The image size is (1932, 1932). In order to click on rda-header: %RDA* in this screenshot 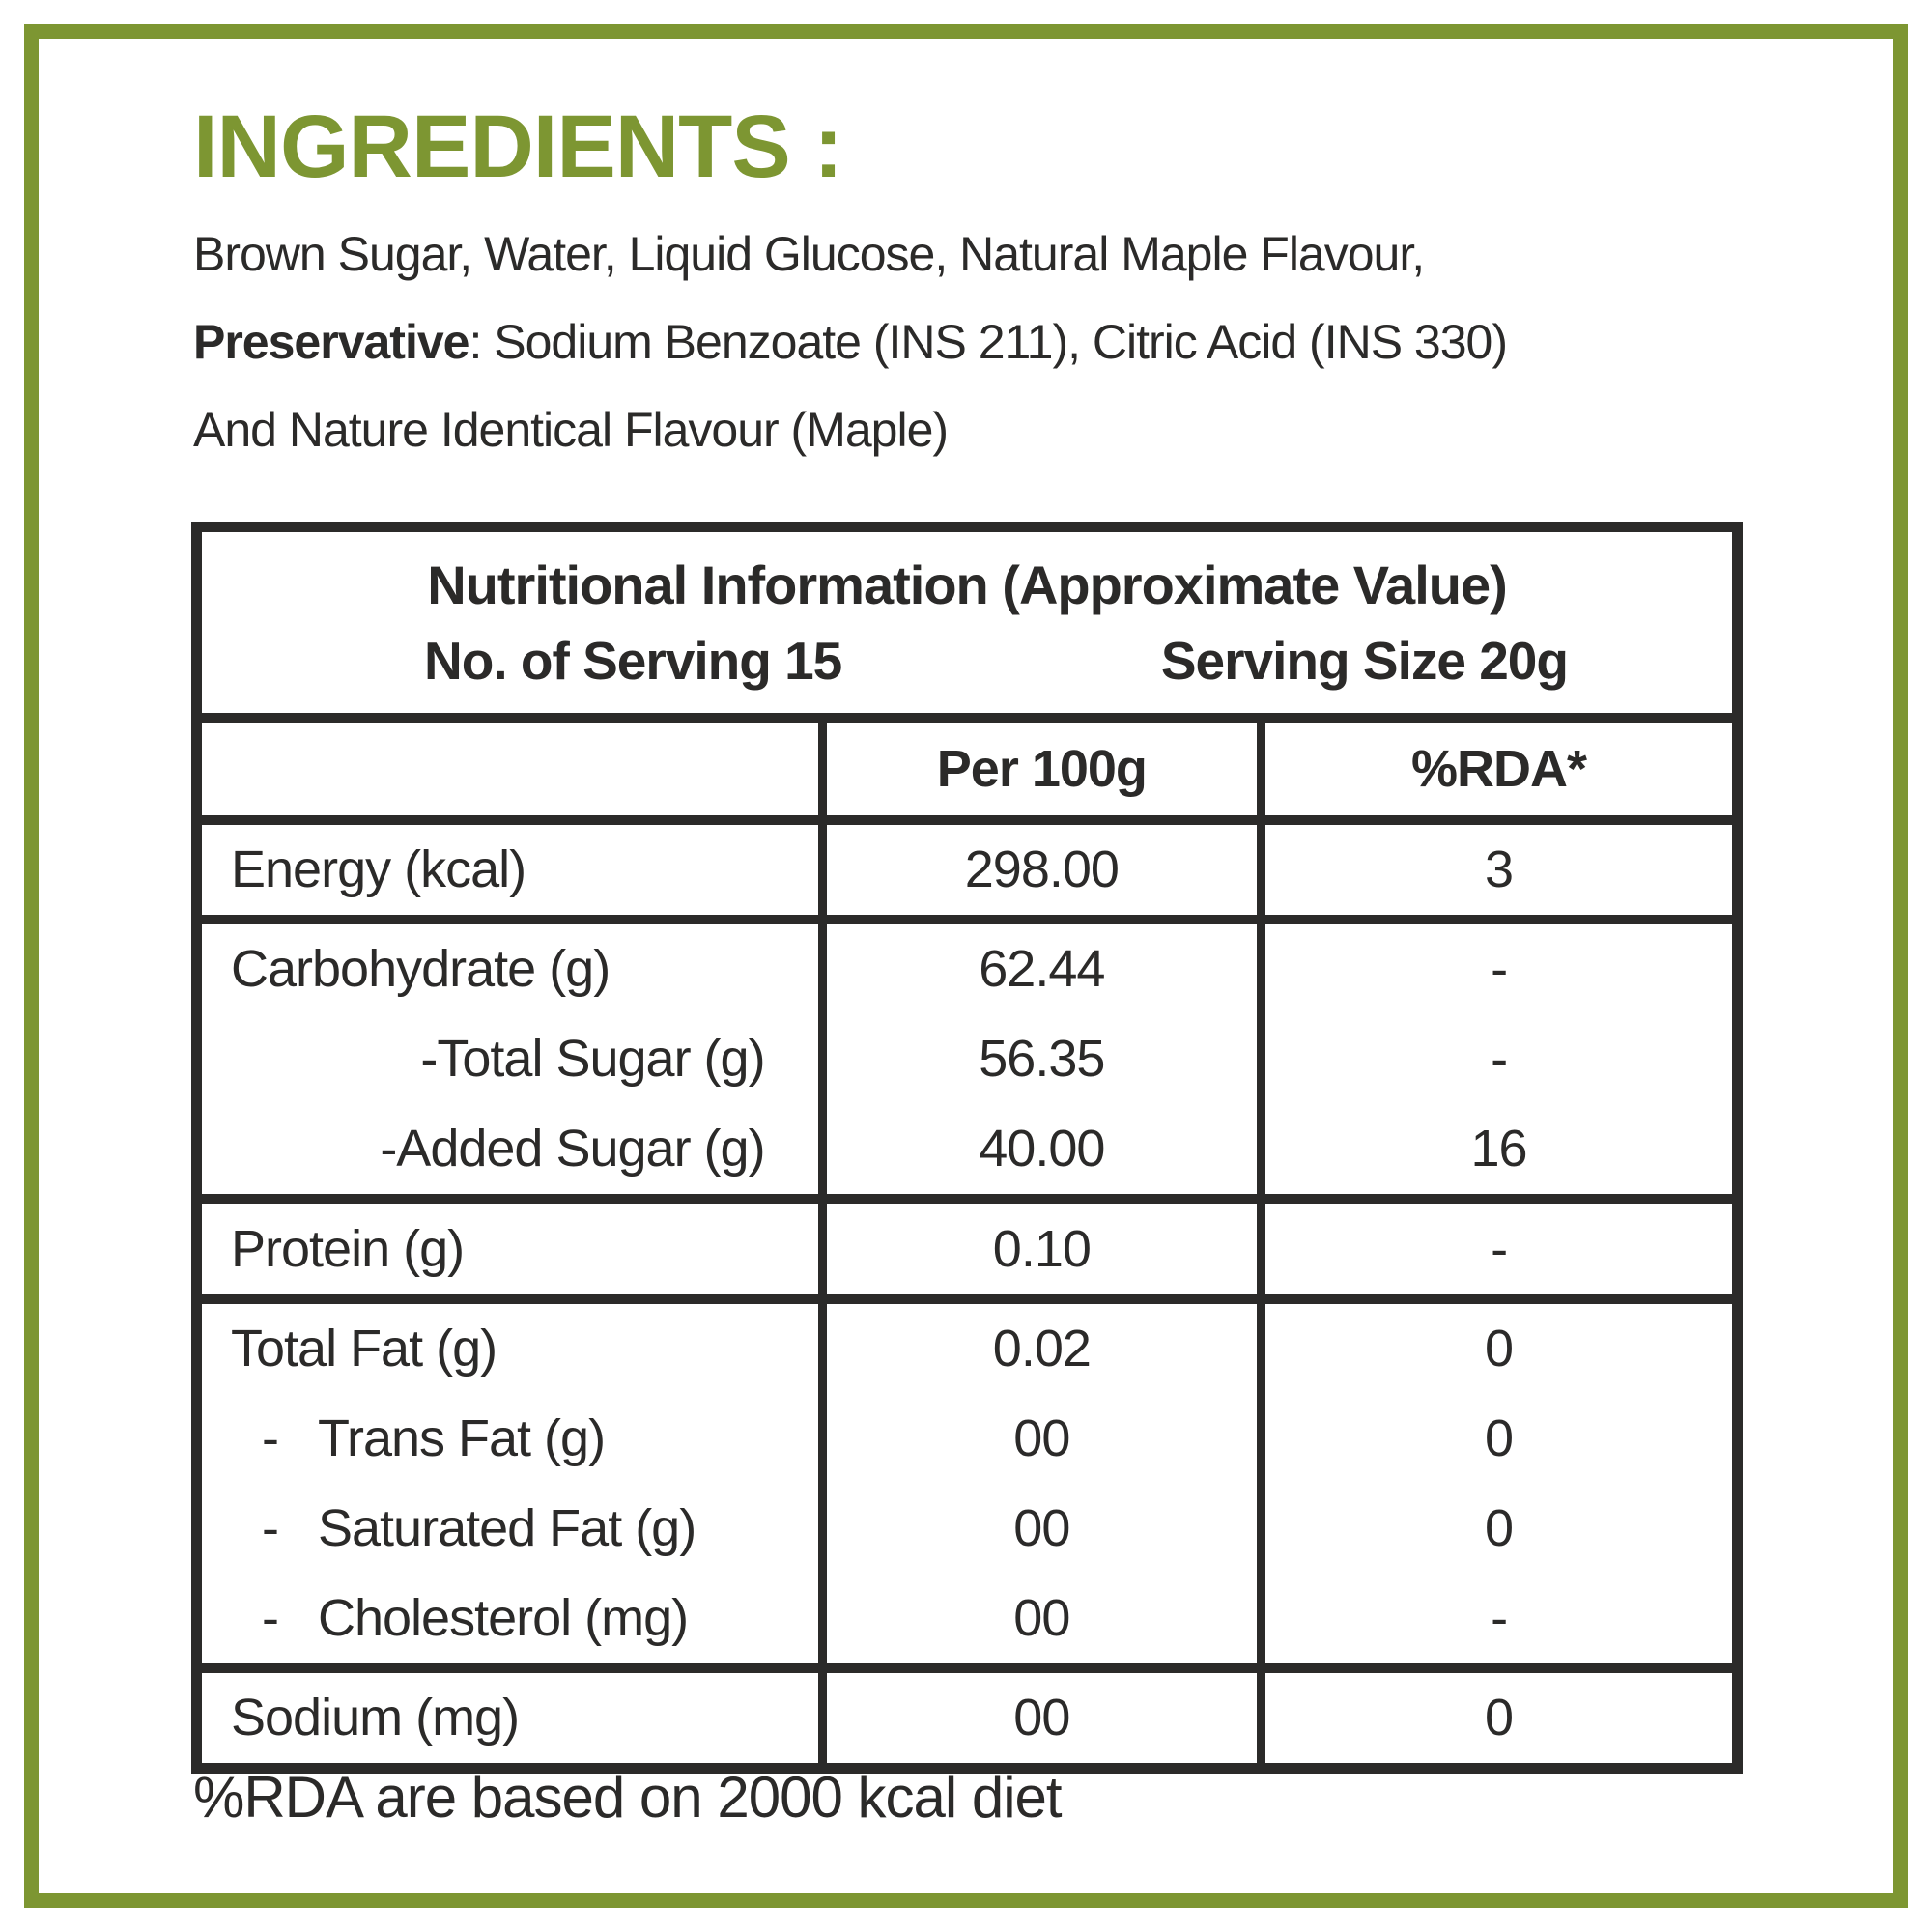, I will do `click(1499, 768)`.